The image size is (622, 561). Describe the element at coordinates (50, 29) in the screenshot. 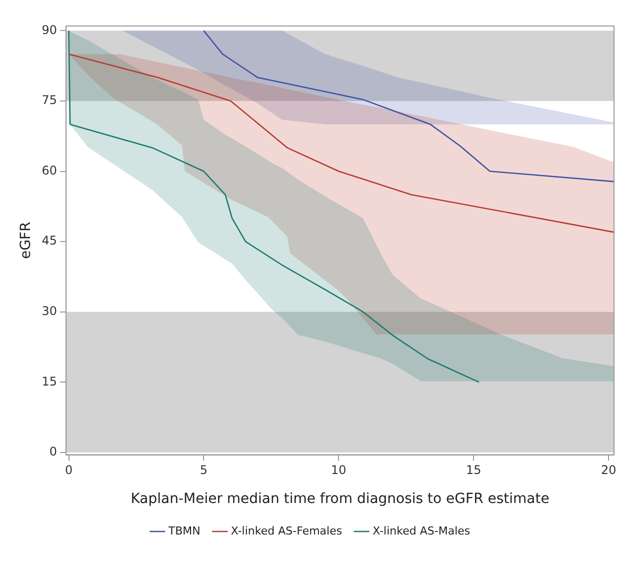

I see `y-tick-label: 90` at that location.